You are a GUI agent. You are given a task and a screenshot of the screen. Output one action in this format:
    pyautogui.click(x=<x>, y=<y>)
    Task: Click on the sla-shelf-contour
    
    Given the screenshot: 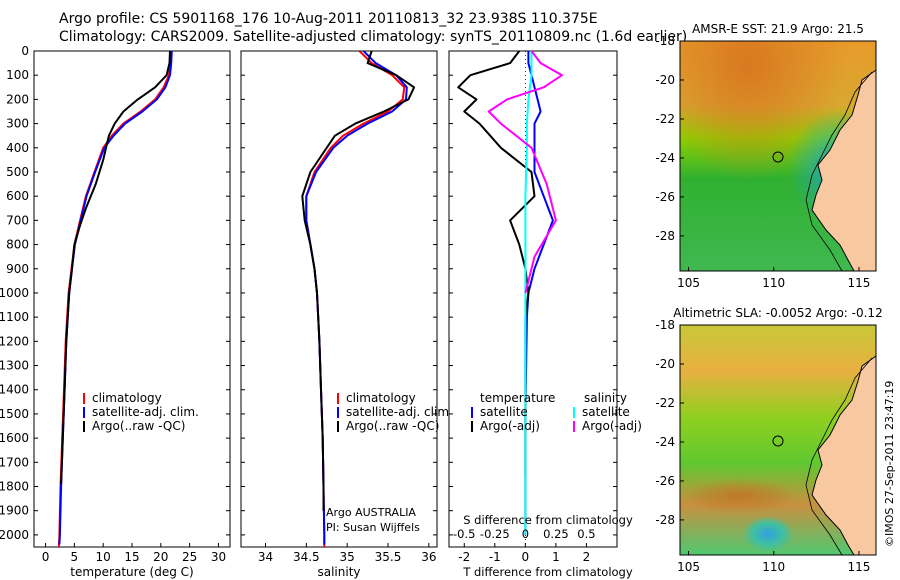 What is the action you would take?
    pyautogui.click(x=839, y=456)
    